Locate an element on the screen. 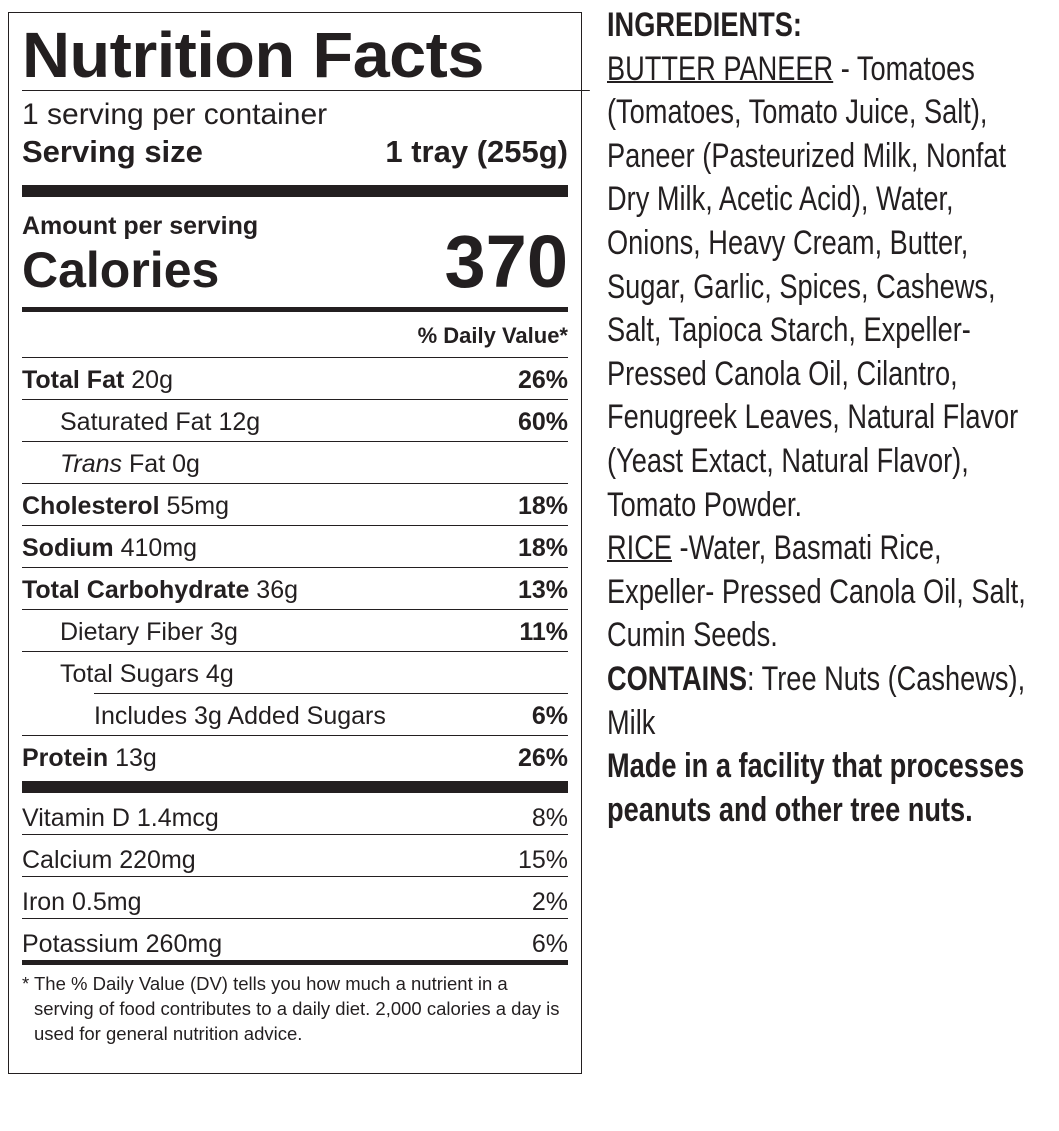 The width and height of the screenshot is (1059, 1131). section-name: RICE is located at coordinates (639, 548).